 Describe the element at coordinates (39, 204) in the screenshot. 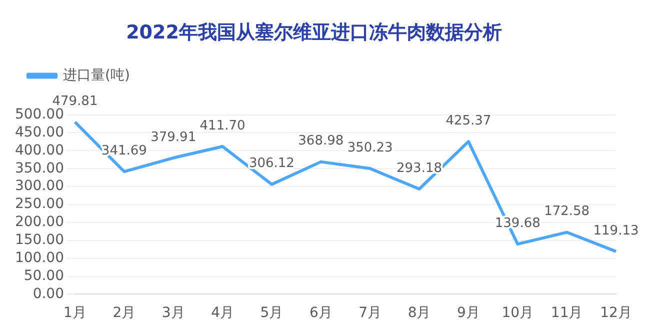

I see `y-tick-label: 250.00` at that location.